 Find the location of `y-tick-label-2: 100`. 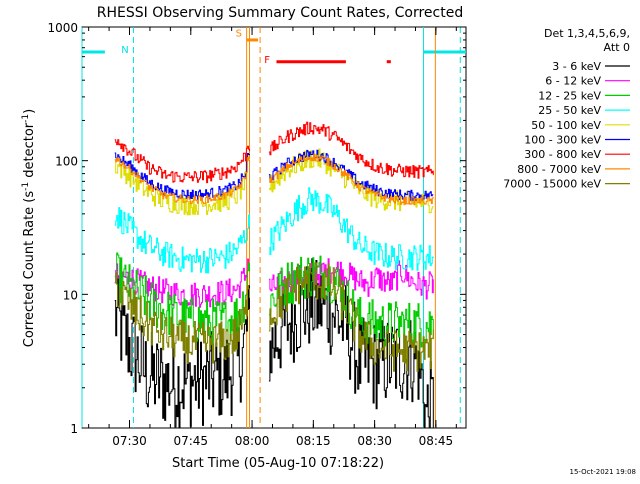

y-tick-label-2: 100 is located at coordinates (66, 162).